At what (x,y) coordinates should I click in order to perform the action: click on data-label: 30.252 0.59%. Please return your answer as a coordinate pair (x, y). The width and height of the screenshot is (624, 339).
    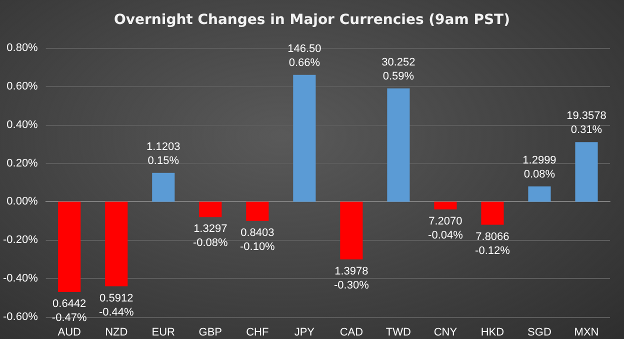
    Looking at the image, I should click on (399, 69).